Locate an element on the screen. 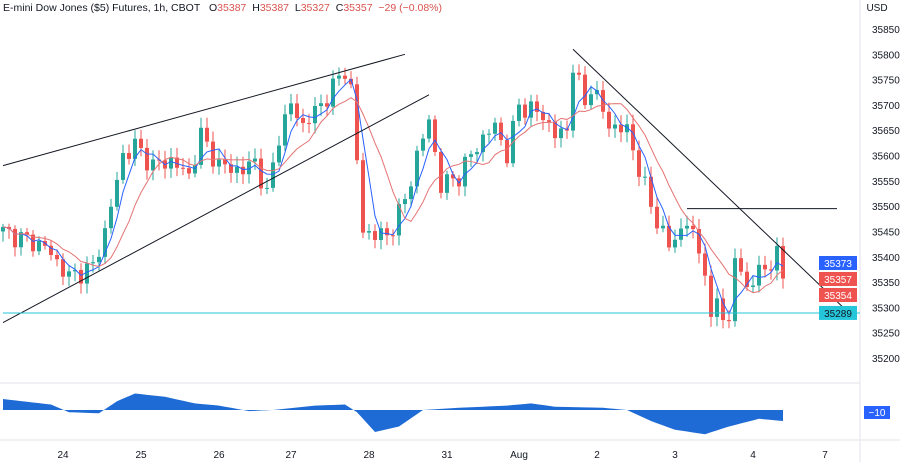  y-tick-label: 35600 is located at coordinates (886, 157).